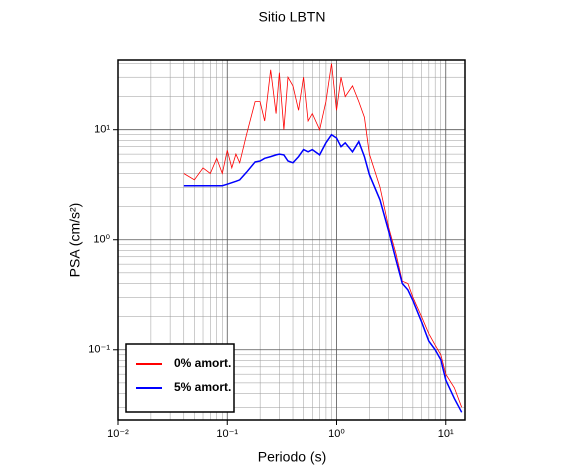 The height and width of the screenshot is (475, 586). What do you see at coordinates (336, 434) in the screenshot?
I see `x-tick-label: 10⁰` at bounding box center [336, 434].